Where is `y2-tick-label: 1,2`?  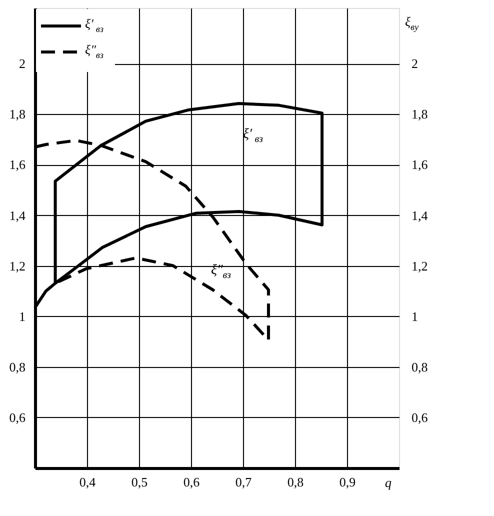
y2-tick-label: 1,2 is located at coordinates (420, 266).